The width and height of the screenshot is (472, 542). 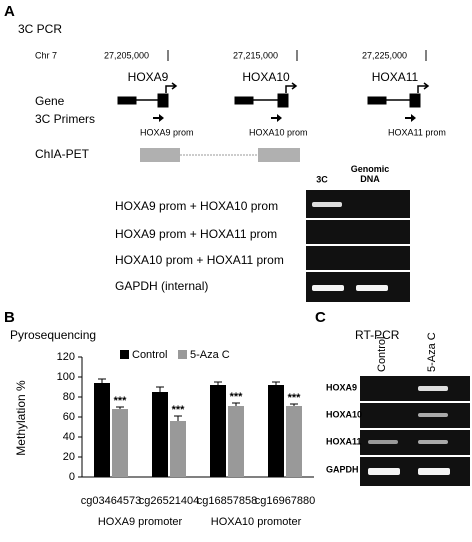 I want to click on y-axis-label: Methylation %, so click(x=21, y=418).